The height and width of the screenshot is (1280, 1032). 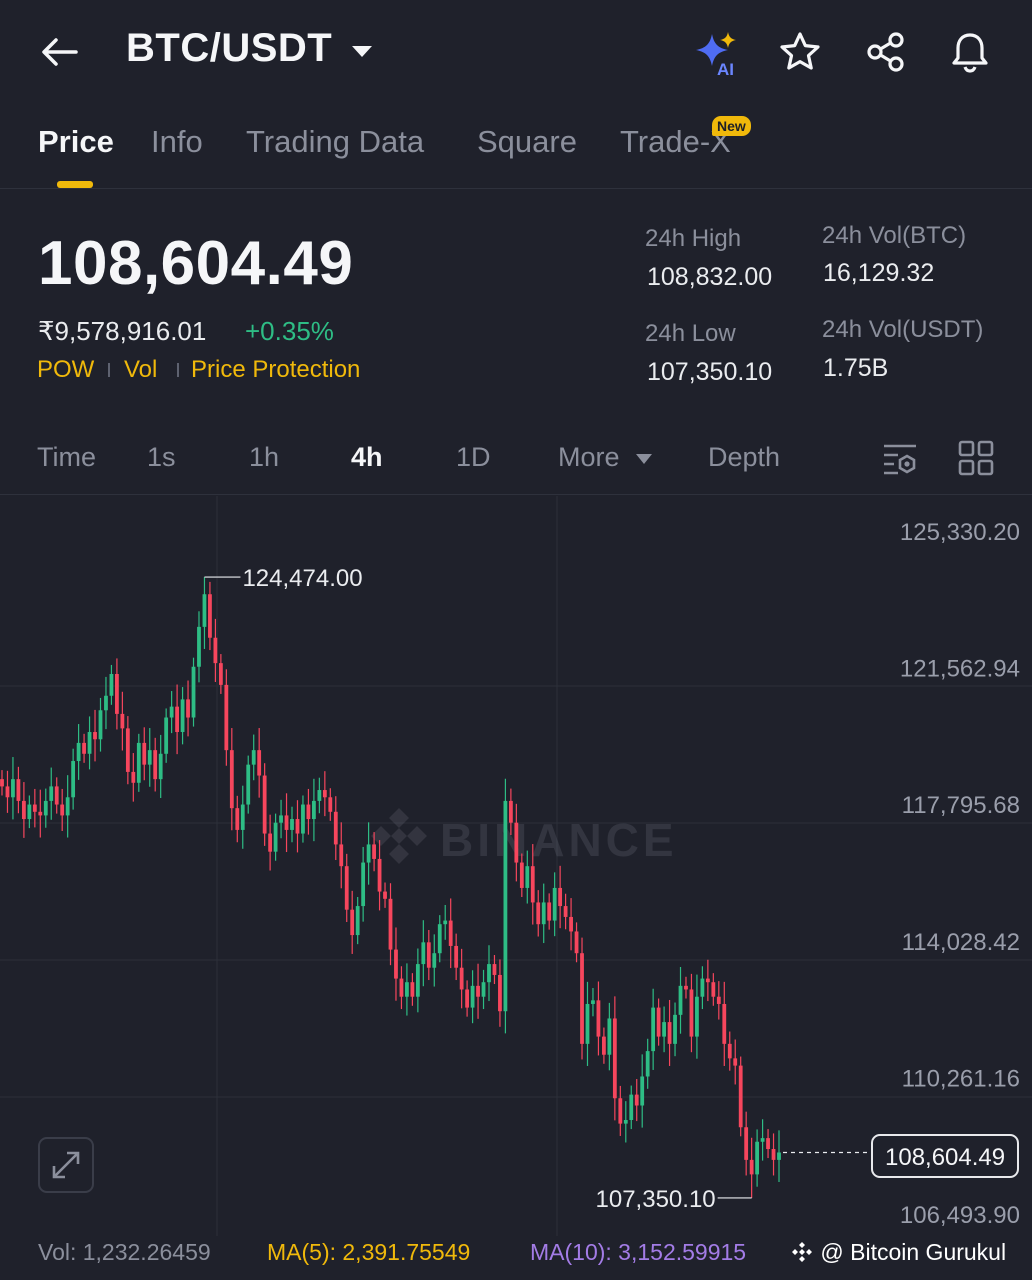 I want to click on watermark-text: @ Bitcoin Gurukul, so click(x=913, y=1252).